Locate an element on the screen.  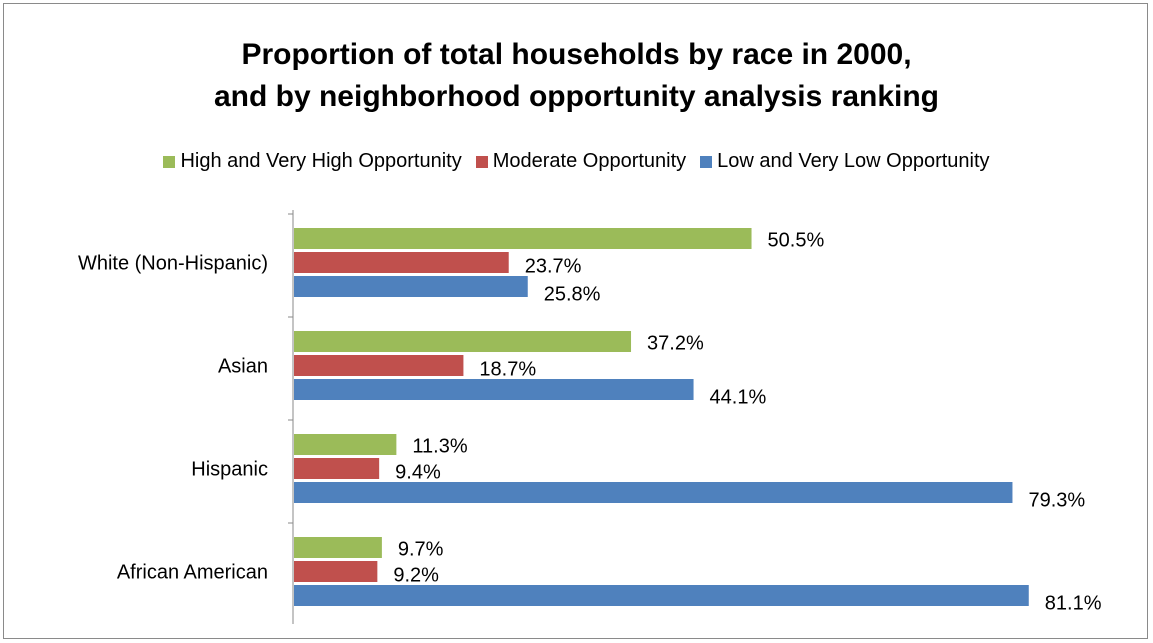
legend-item-high-opportunity: High and Very High Opportunity is located at coordinates (312, 161).